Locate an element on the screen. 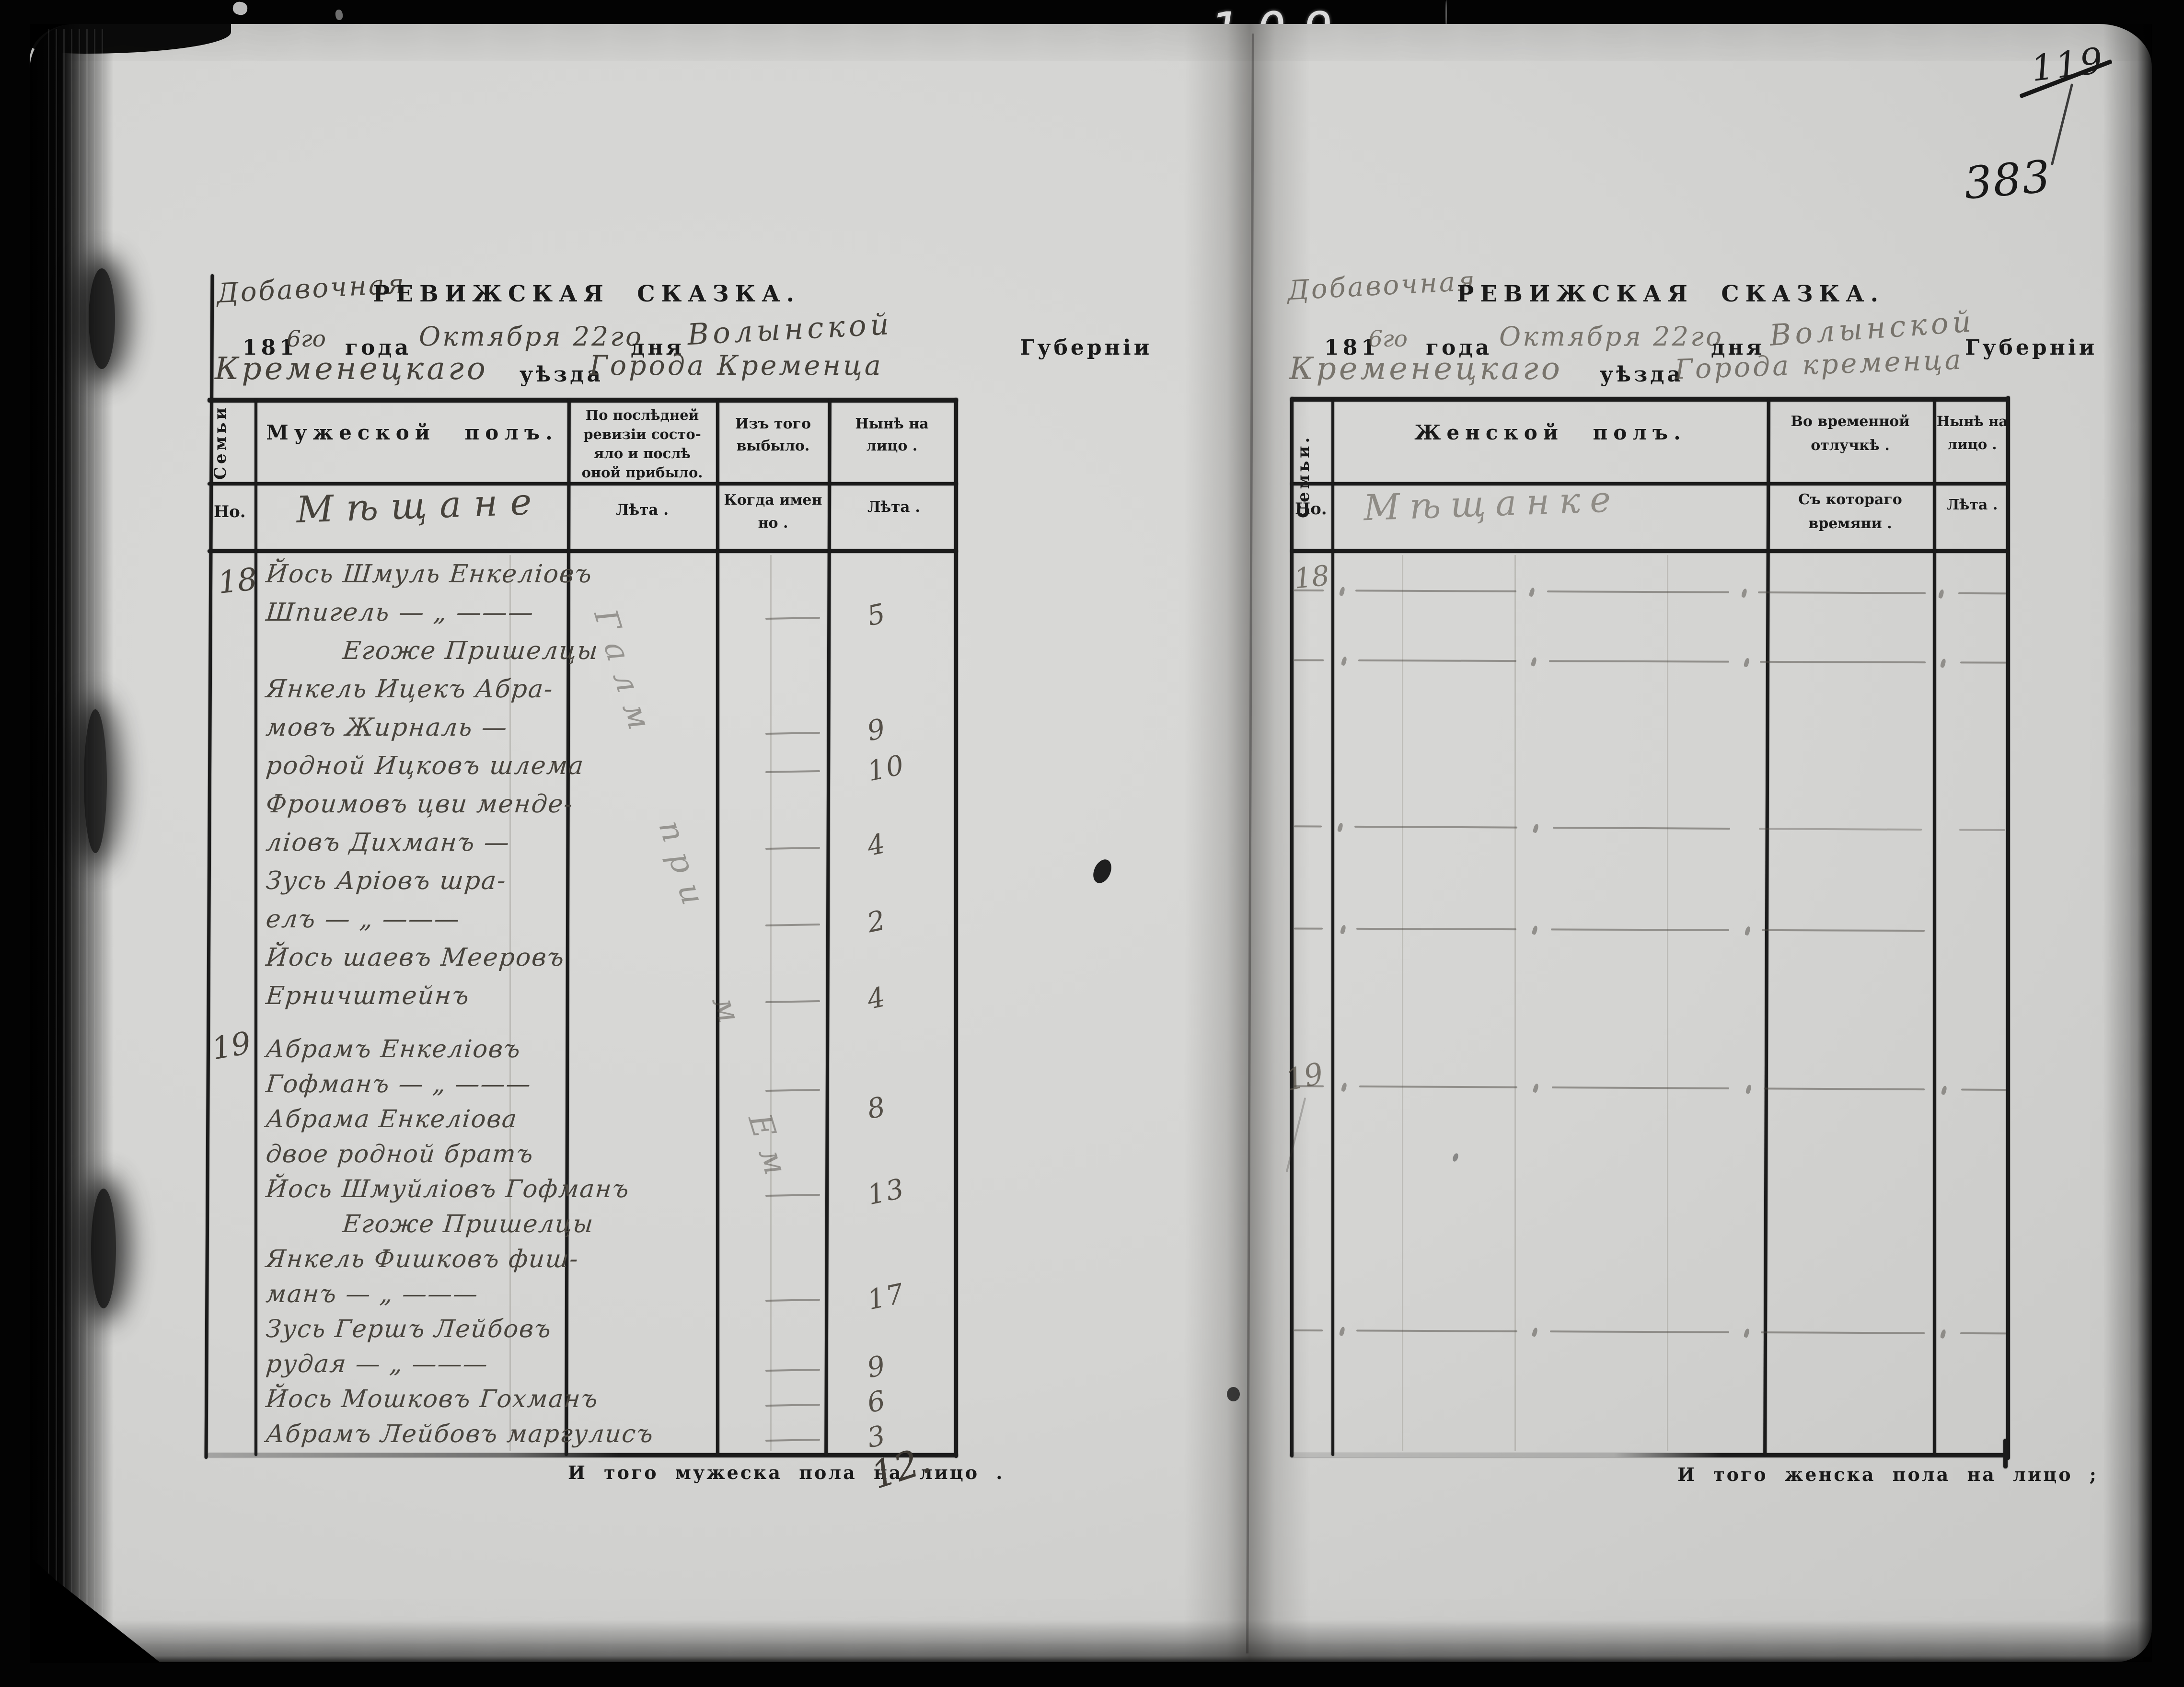  total-label-male: И того мужеска пола на лицо . is located at coordinates (786, 1472).